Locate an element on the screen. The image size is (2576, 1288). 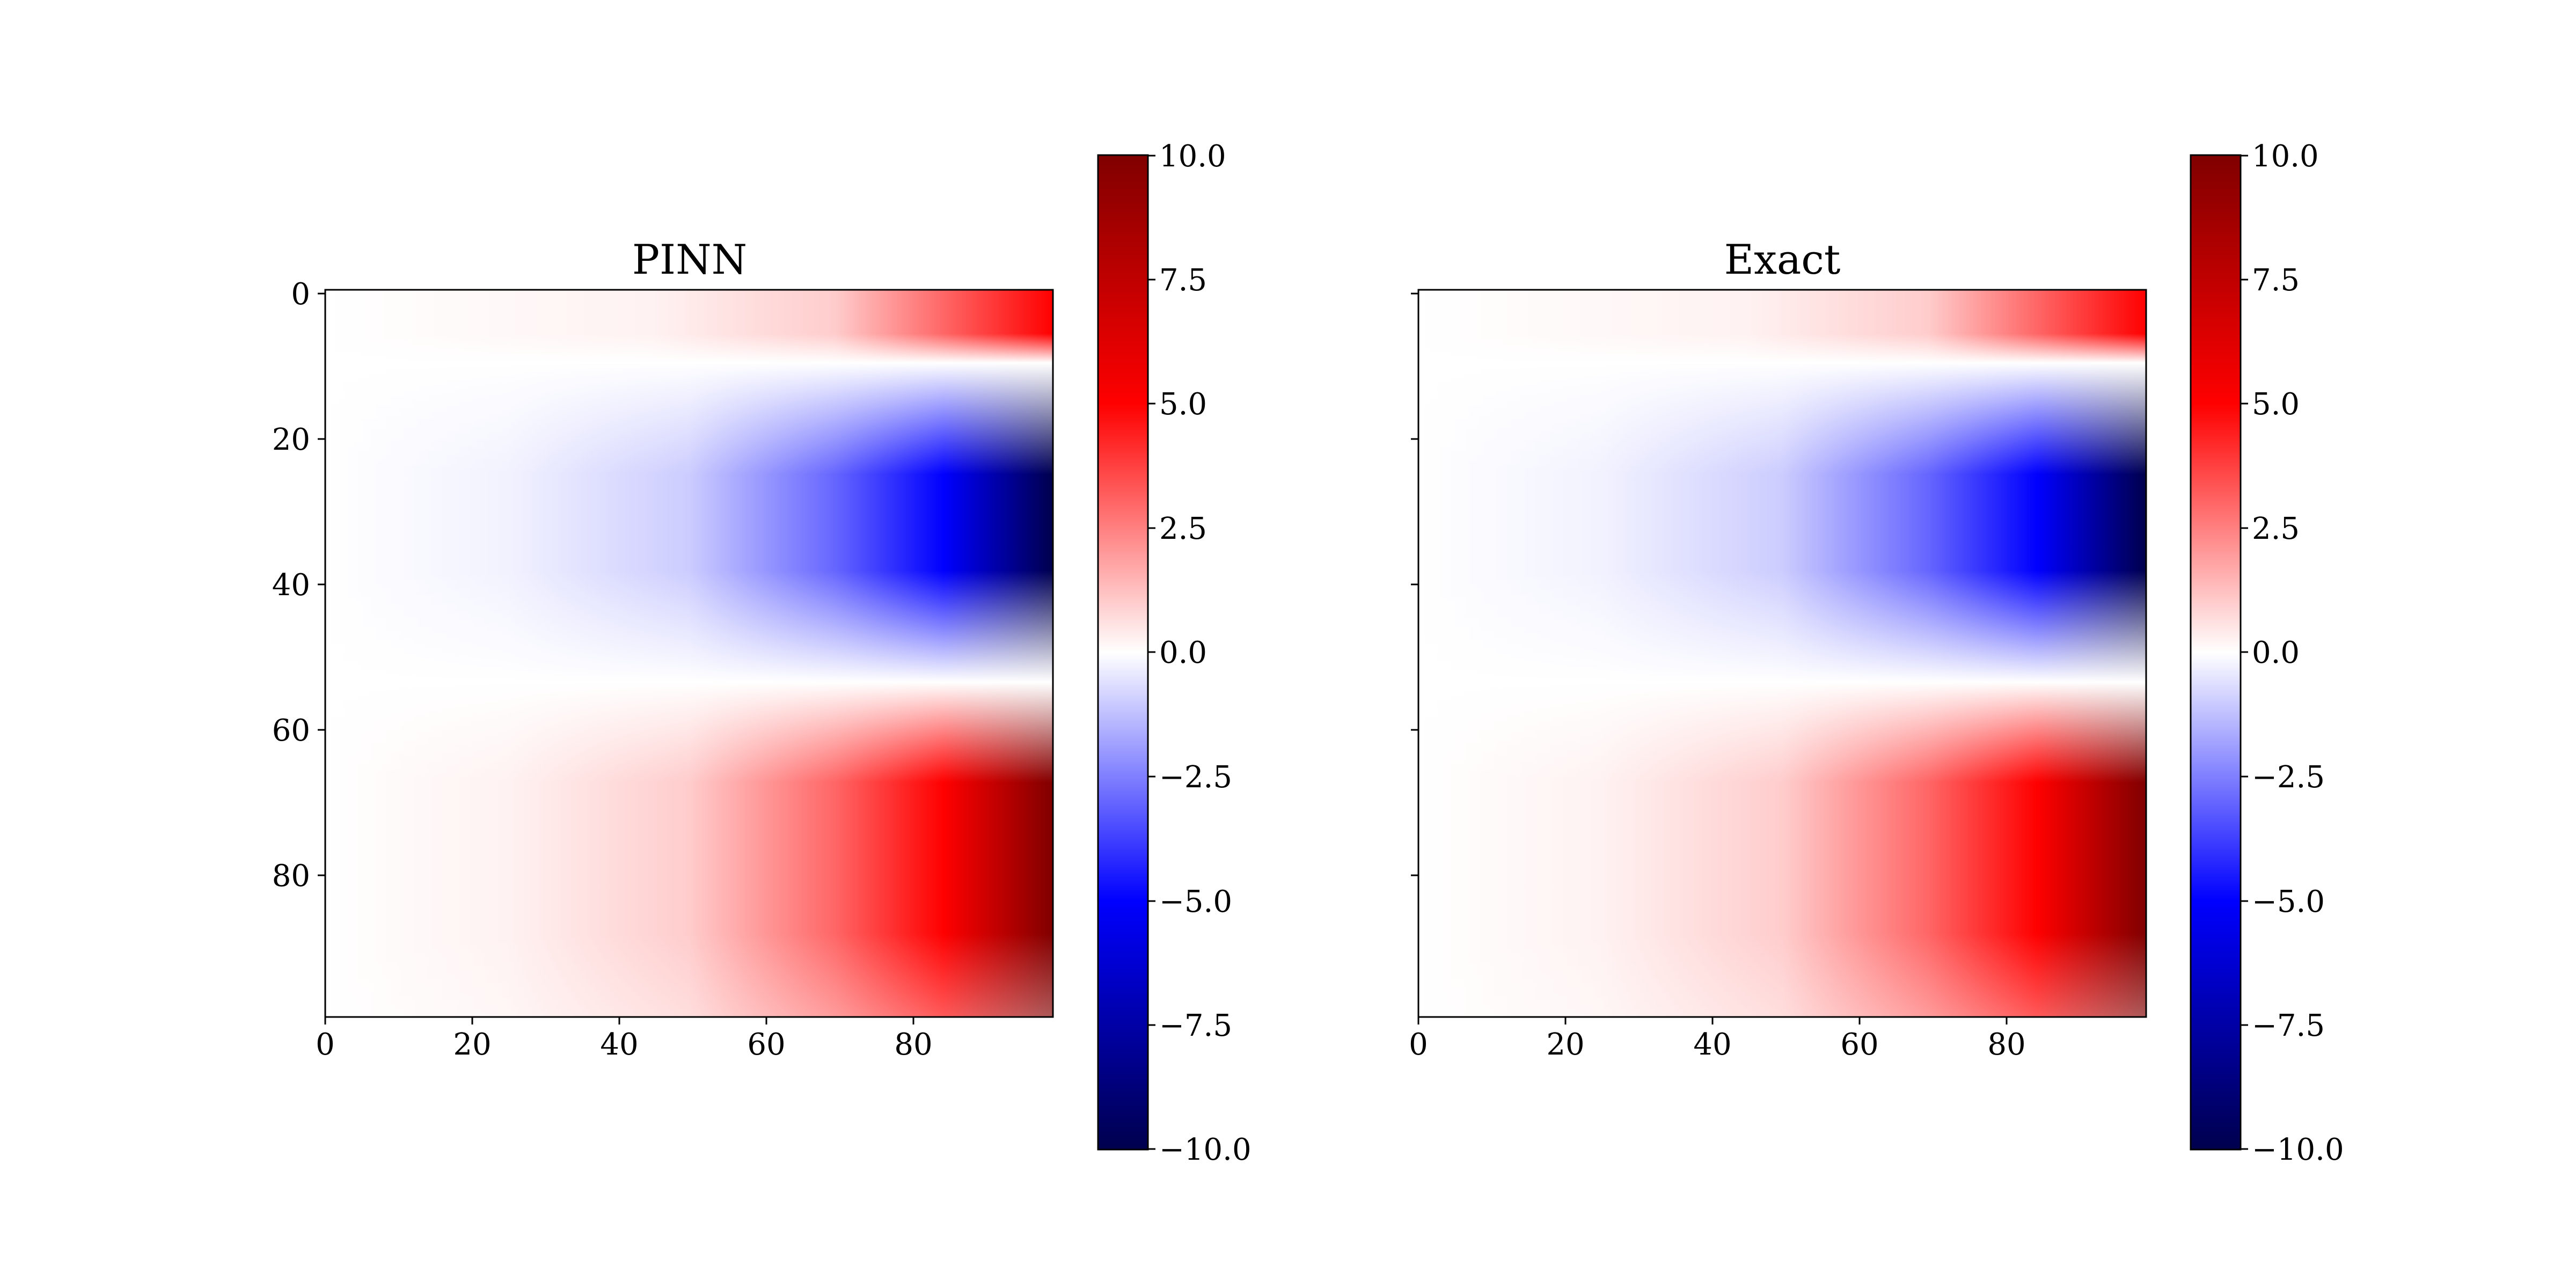
y-tick-label: 80 is located at coordinates (291, 876).